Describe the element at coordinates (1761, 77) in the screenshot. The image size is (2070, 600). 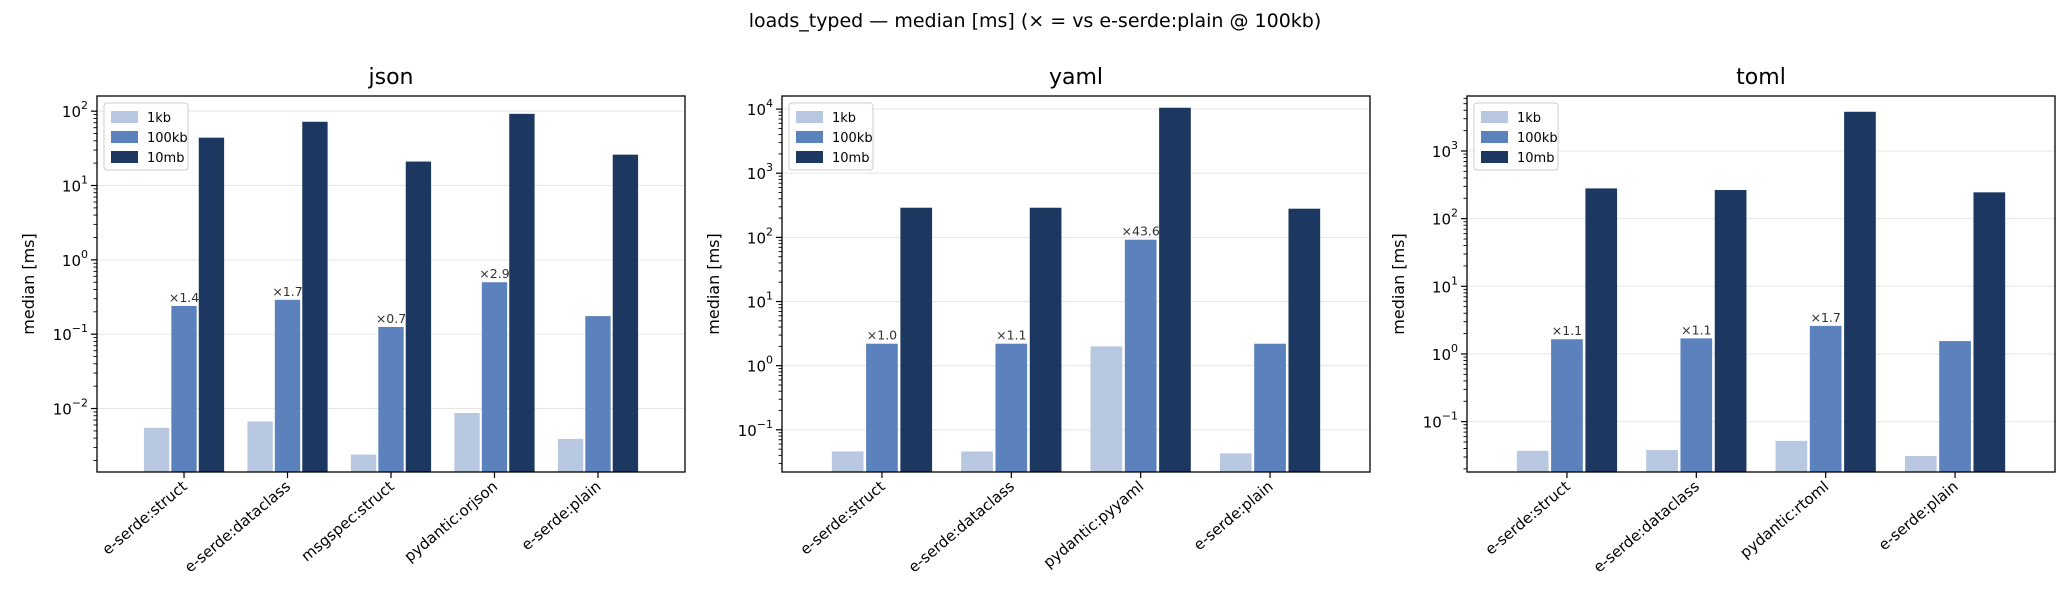
I see `panel-title: toml` at that location.